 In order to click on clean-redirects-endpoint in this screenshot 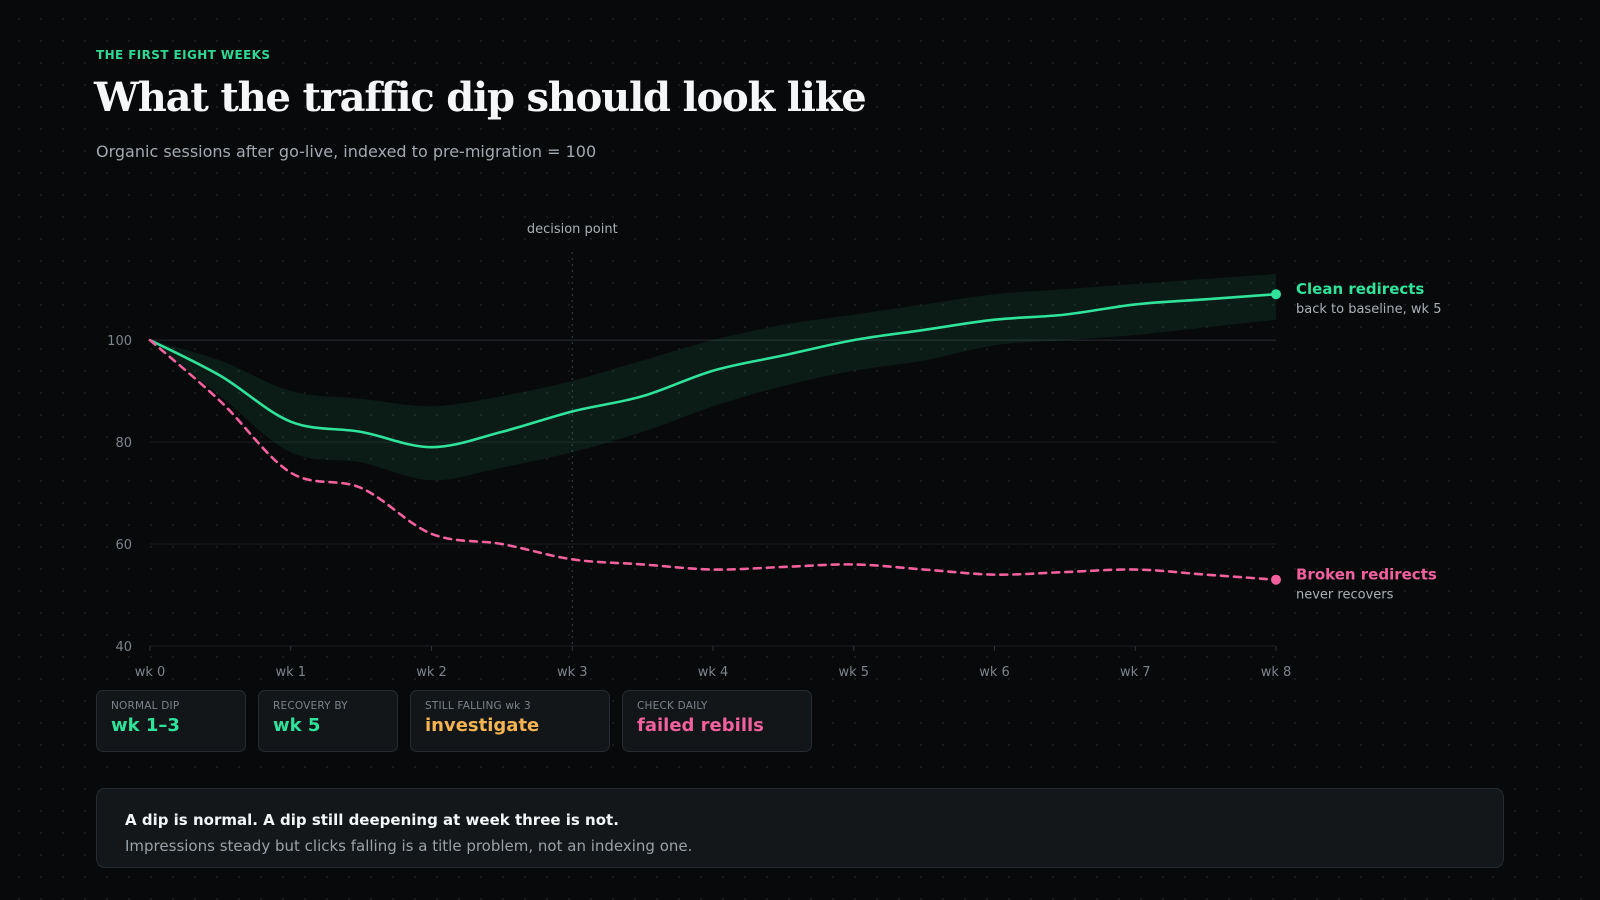, I will do `click(1276, 294)`.